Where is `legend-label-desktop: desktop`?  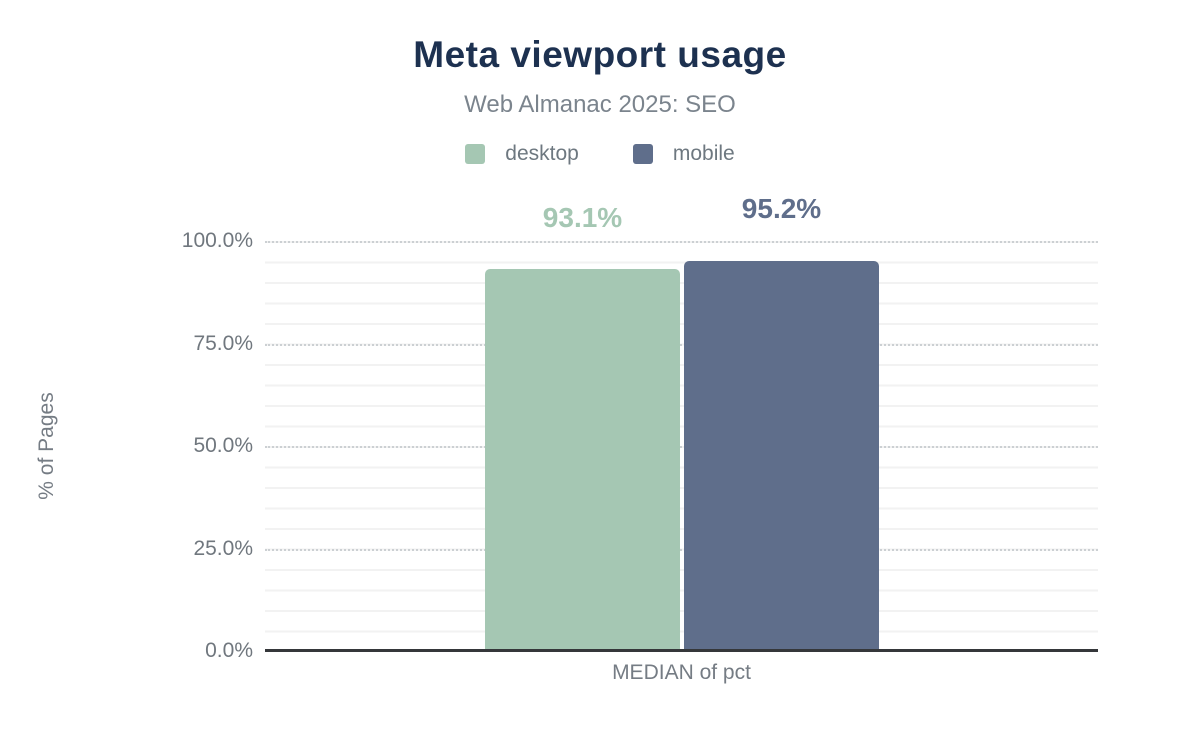
legend-label-desktop: desktop is located at coordinates (542, 153).